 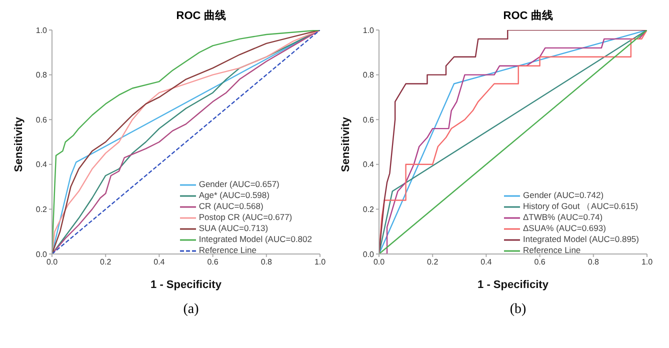 What do you see at coordinates (563, 195) in the screenshot?
I see `legend-label: Gender (AUC=0.742)` at bounding box center [563, 195].